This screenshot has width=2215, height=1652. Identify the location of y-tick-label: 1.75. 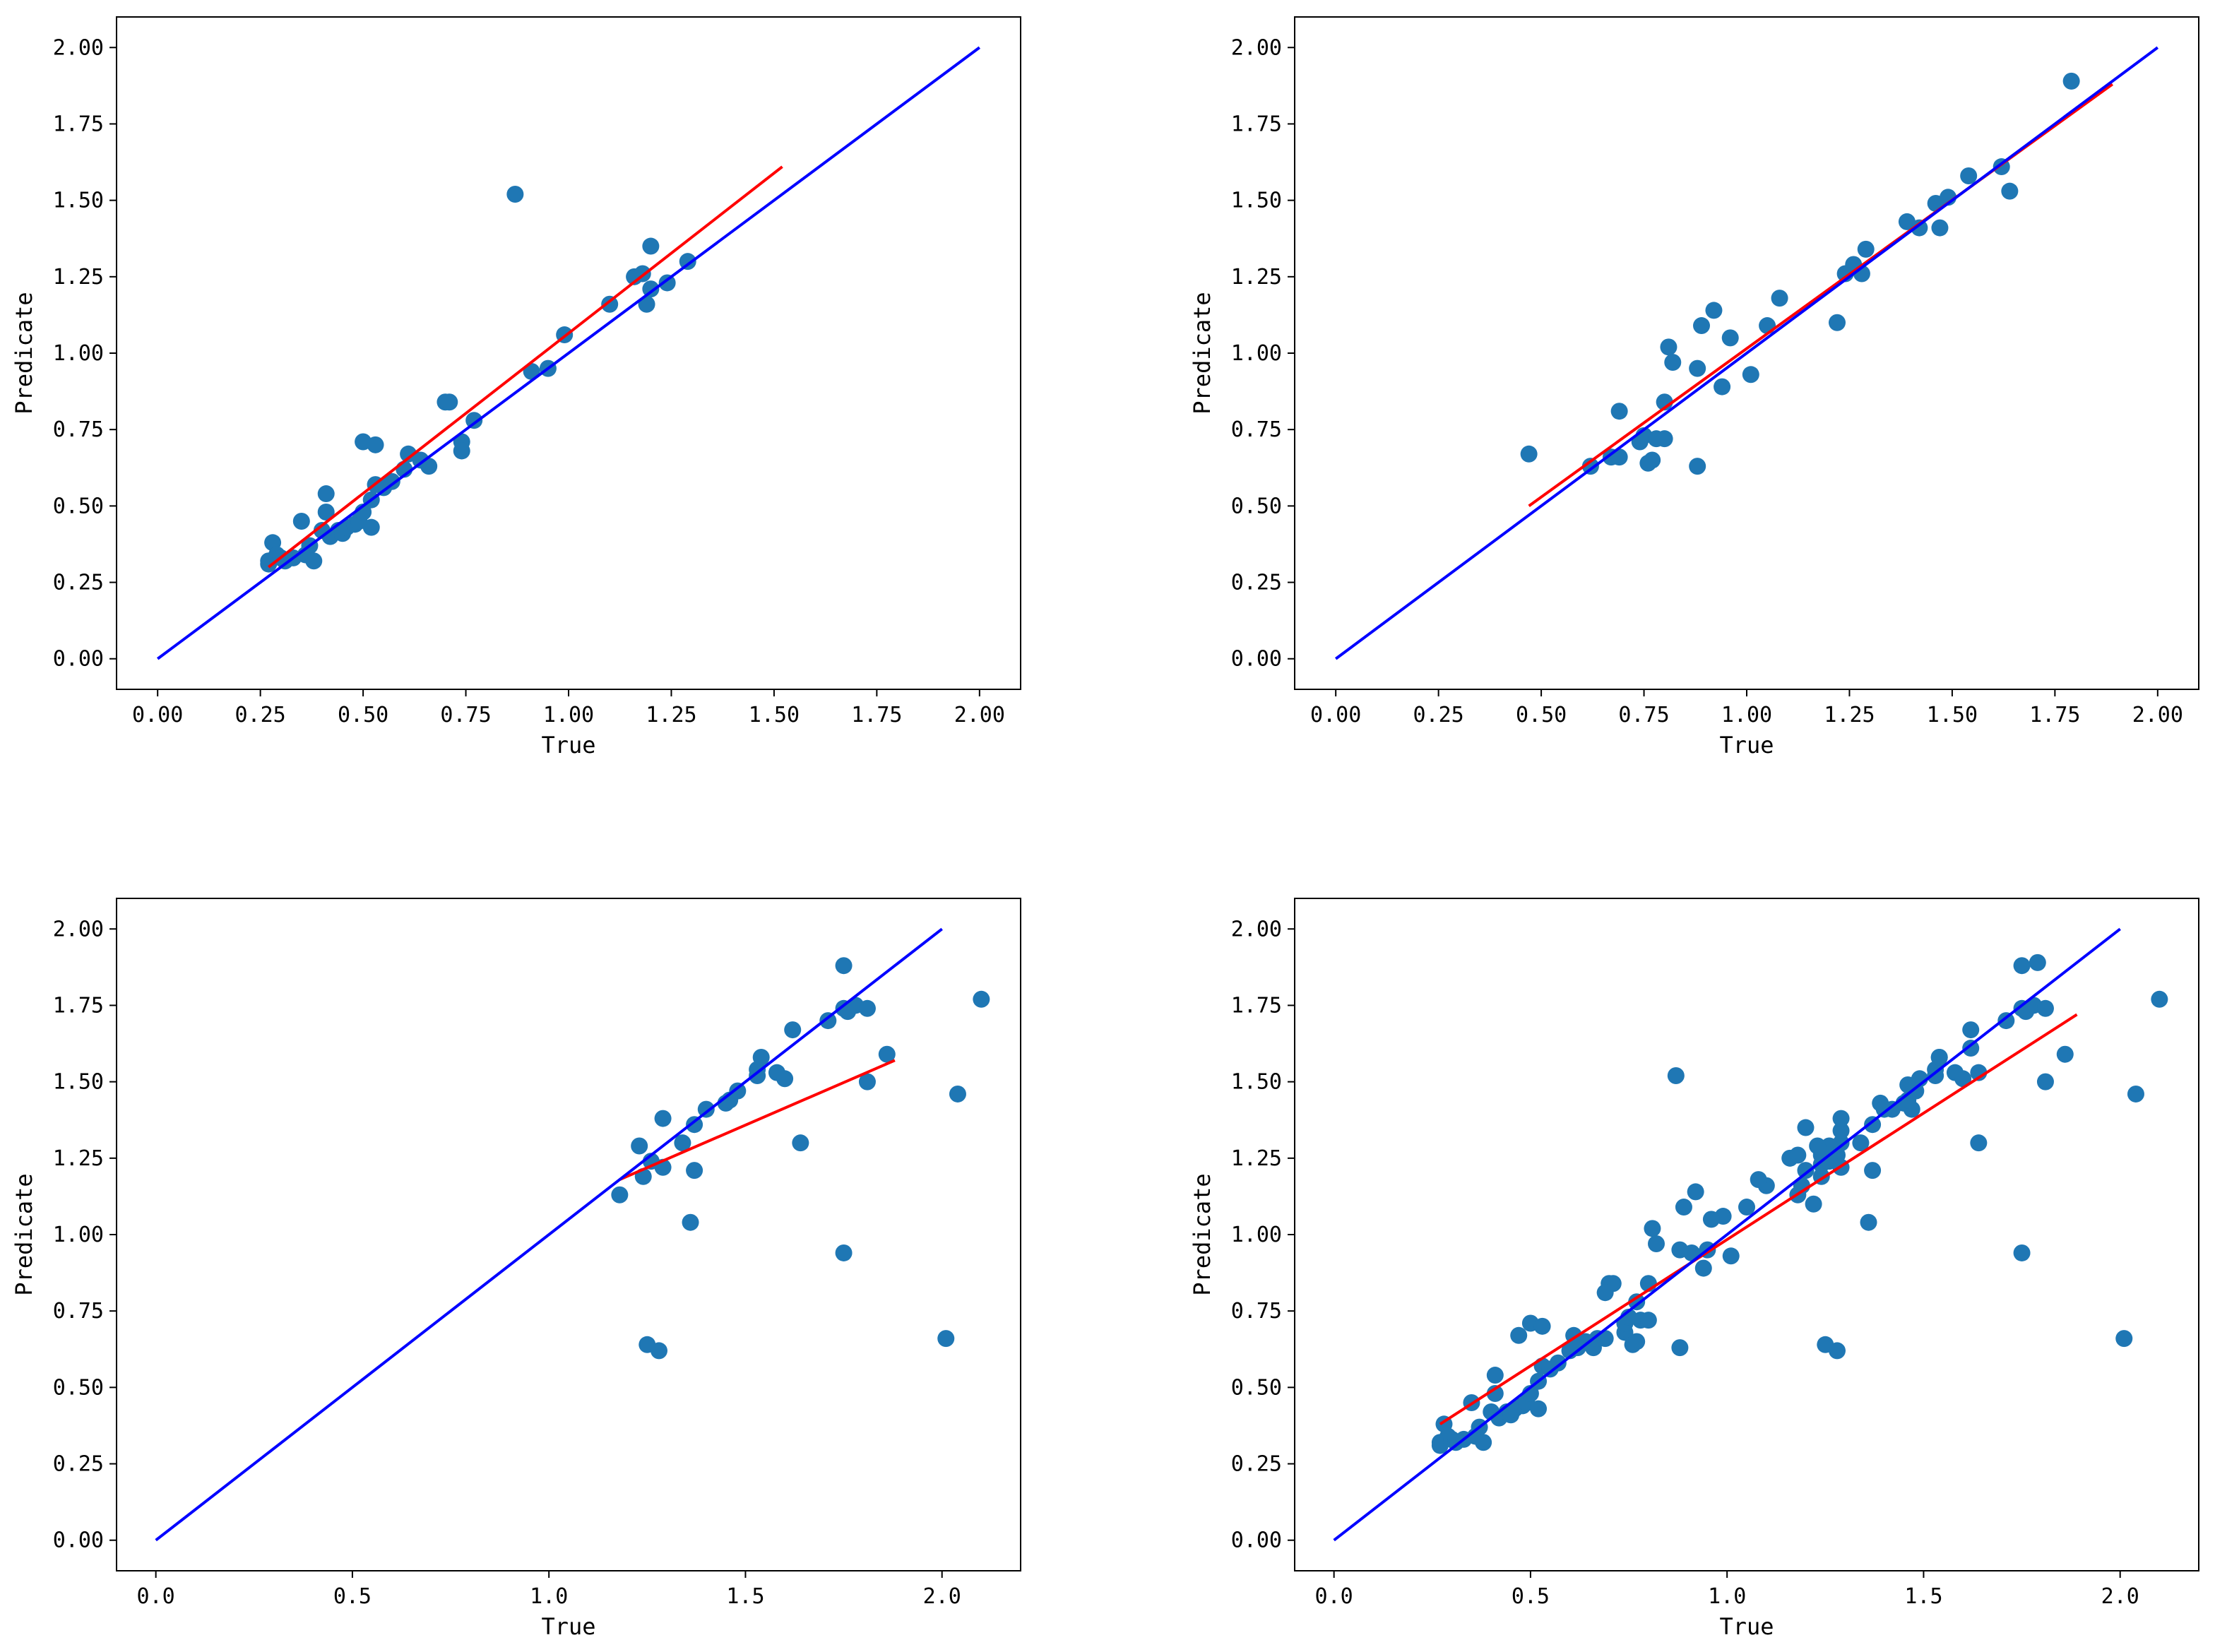
(1256, 124).